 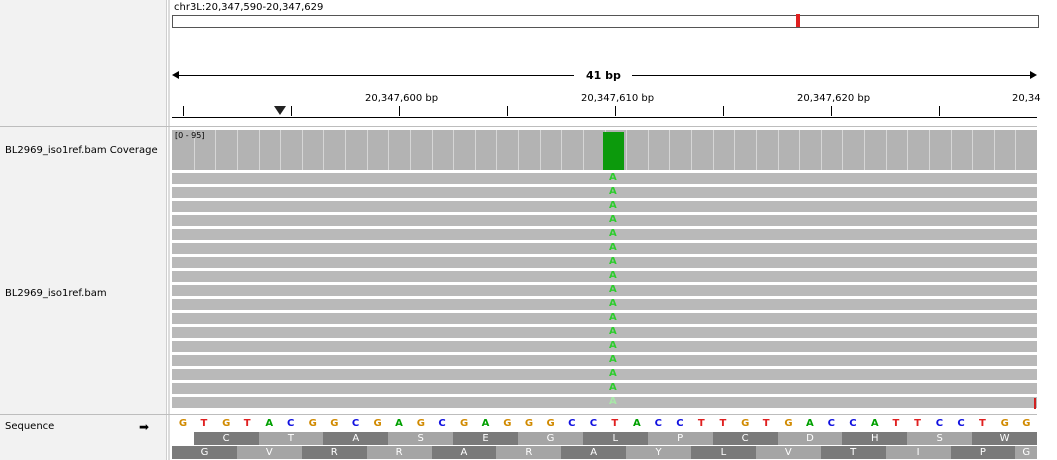 I want to click on amino-acid: R, so click(x=529, y=452).